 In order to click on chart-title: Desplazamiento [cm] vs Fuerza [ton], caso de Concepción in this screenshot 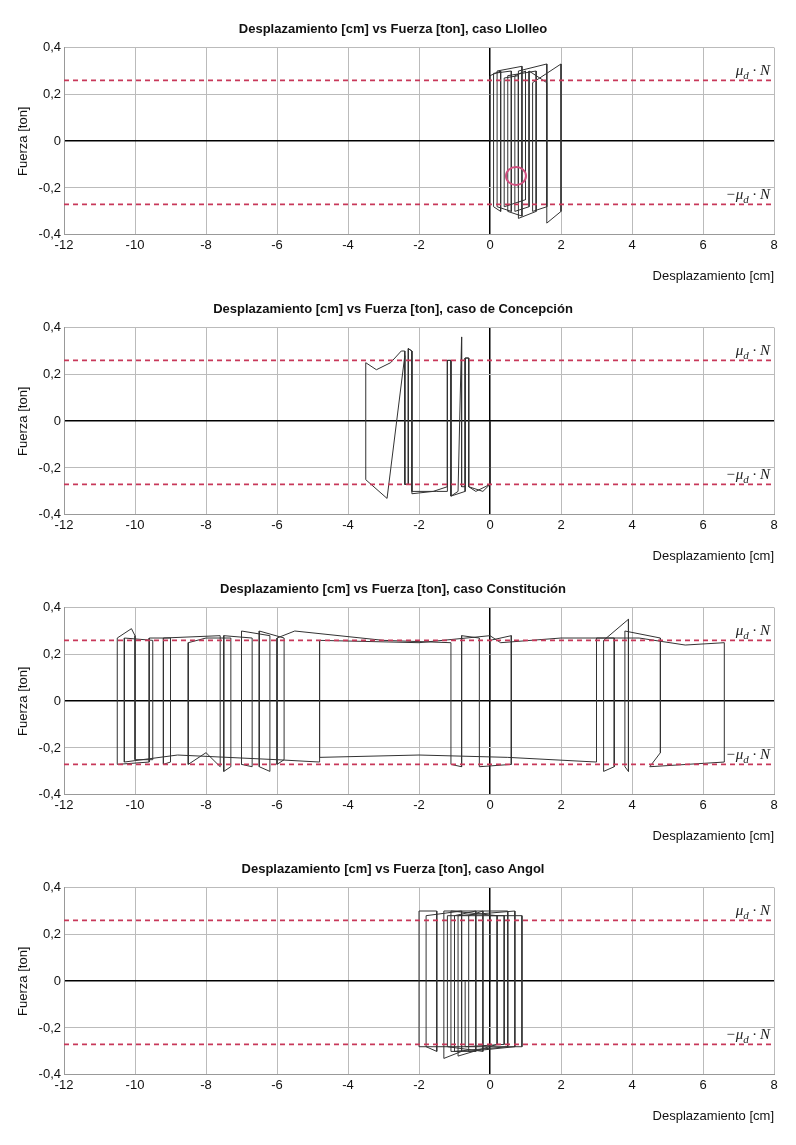, I will do `click(393, 309)`.